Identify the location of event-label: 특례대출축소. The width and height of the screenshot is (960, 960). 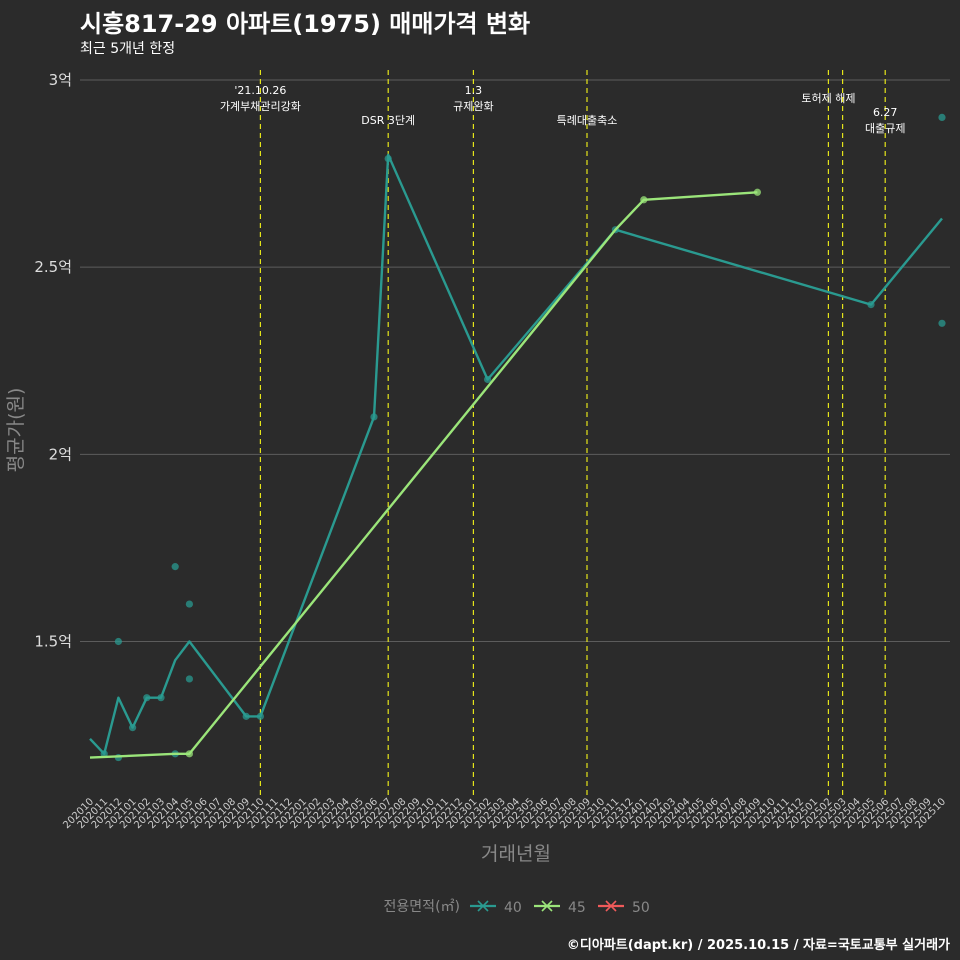
(587, 120).